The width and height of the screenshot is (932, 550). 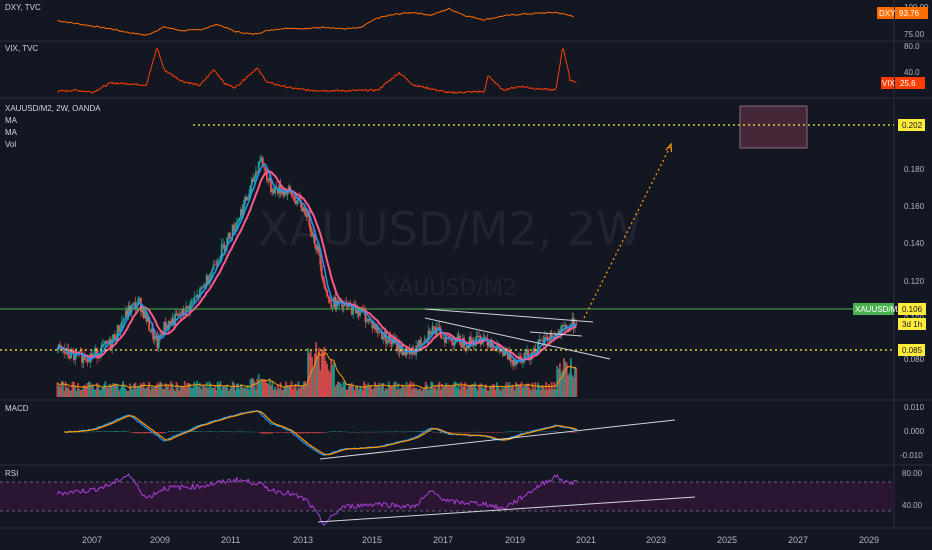 What do you see at coordinates (17, 408) in the screenshot?
I see `macd-legend: MACD` at bounding box center [17, 408].